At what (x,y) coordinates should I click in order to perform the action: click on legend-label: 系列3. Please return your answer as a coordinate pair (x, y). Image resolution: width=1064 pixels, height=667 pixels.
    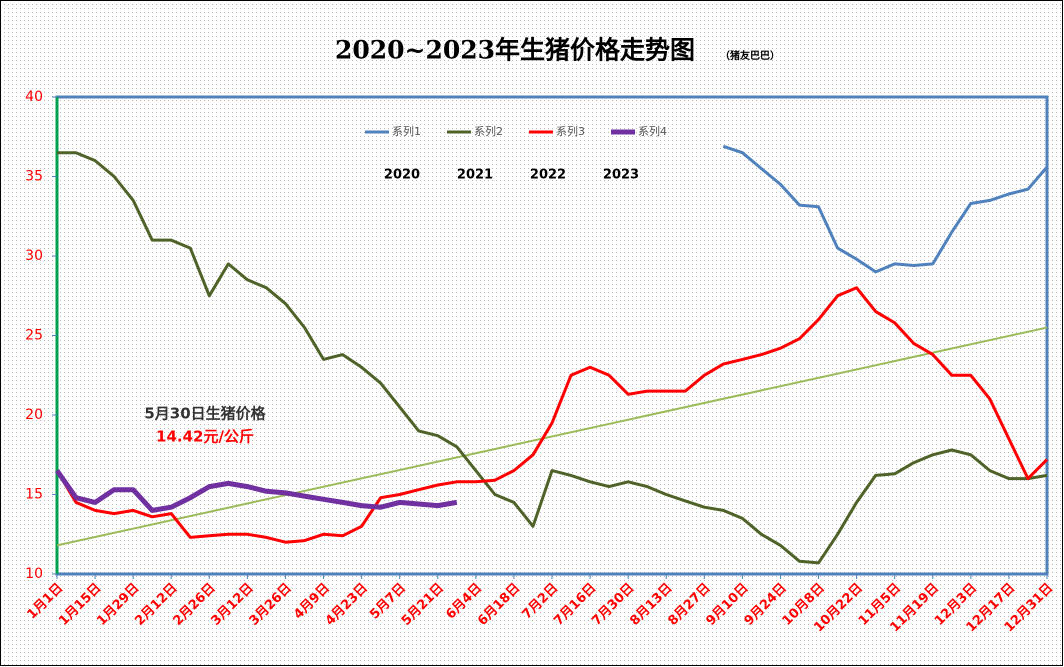
    Looking at the image, I should click on (570, 131).